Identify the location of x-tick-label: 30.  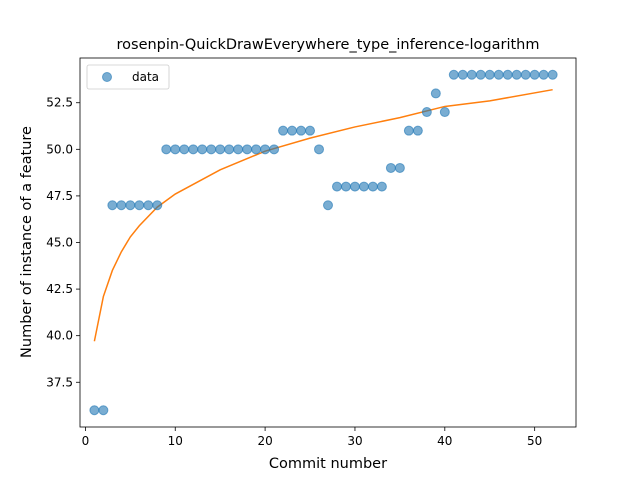
(354, 441).